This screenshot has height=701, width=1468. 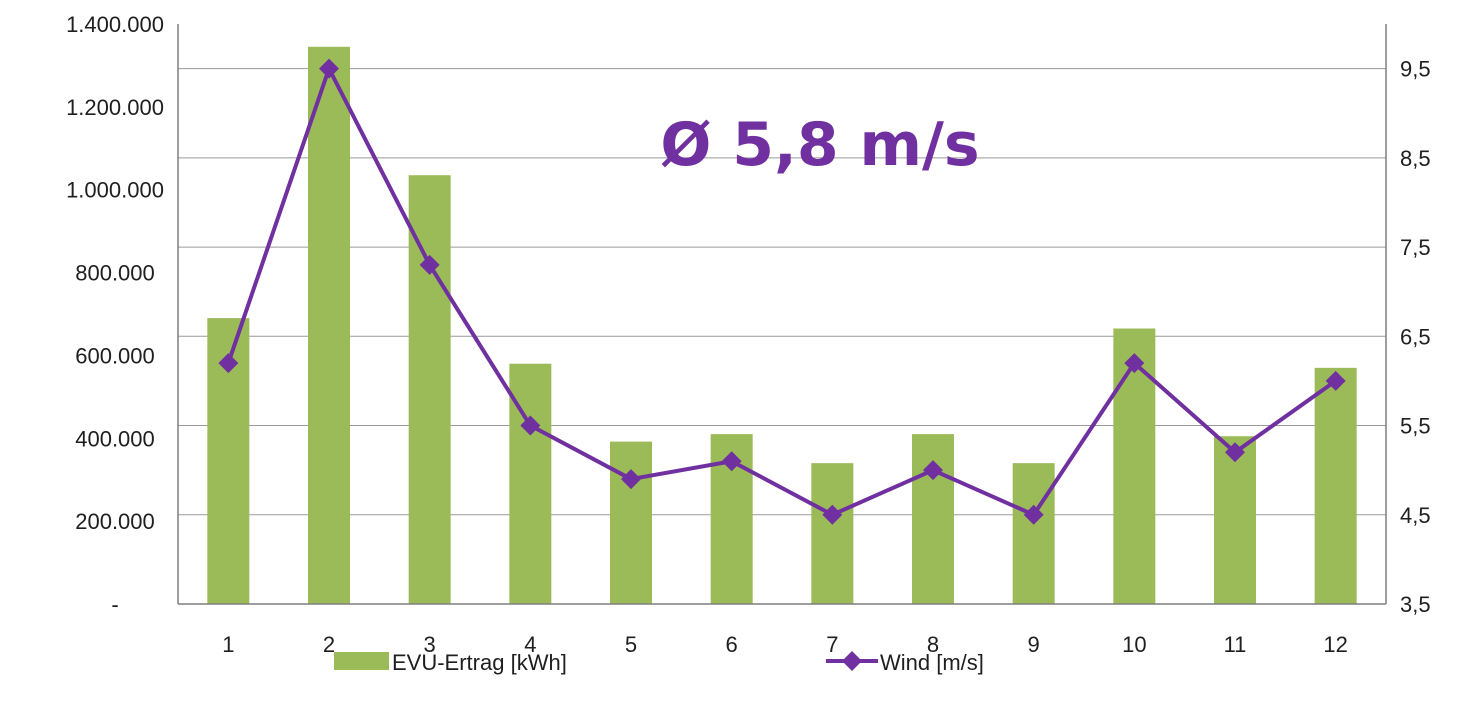 What do you see at coordinates (530, 644) in the screenshot?
I see `x-axis-tick-label: 4` at bounding box center [530, 644].